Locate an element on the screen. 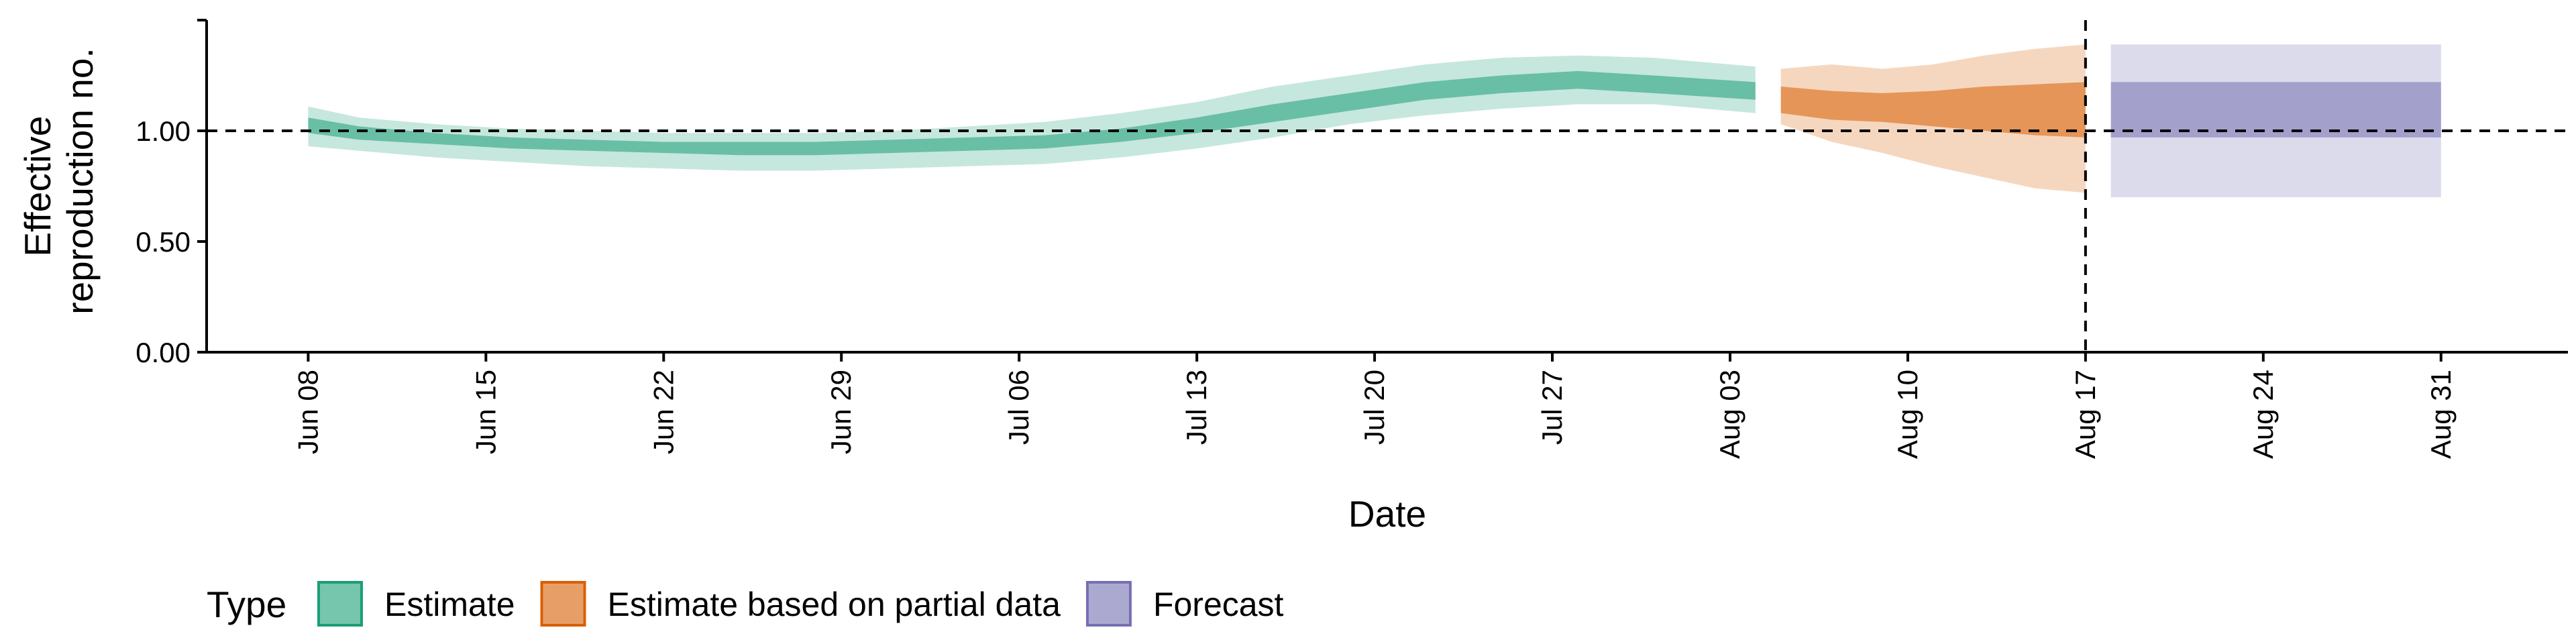 Image resolution: width=2576 pixels, height=644 pixels. x-tick-label: Jul 20 is located at coordinates (1374, 407).